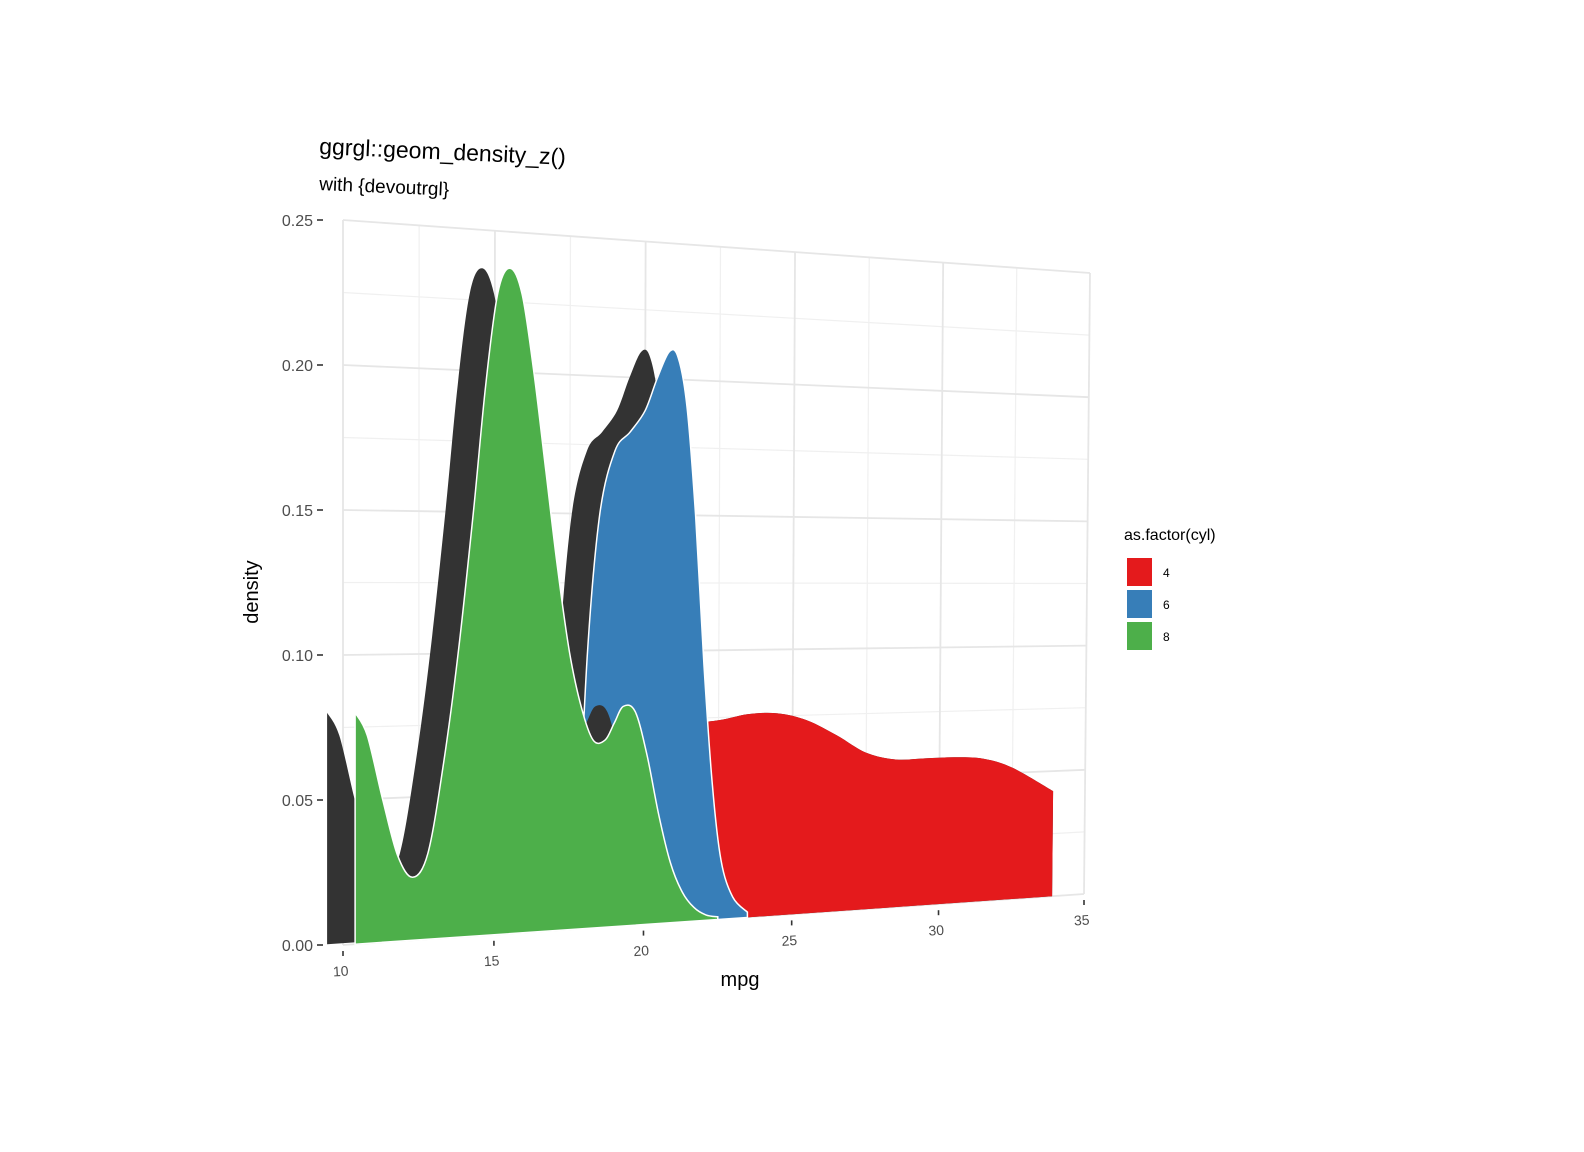 The image size is (1584, 1152). Describe the element at coordinates (491, 960) in the screenshot. I see `x-tick-label: 15` at that location.